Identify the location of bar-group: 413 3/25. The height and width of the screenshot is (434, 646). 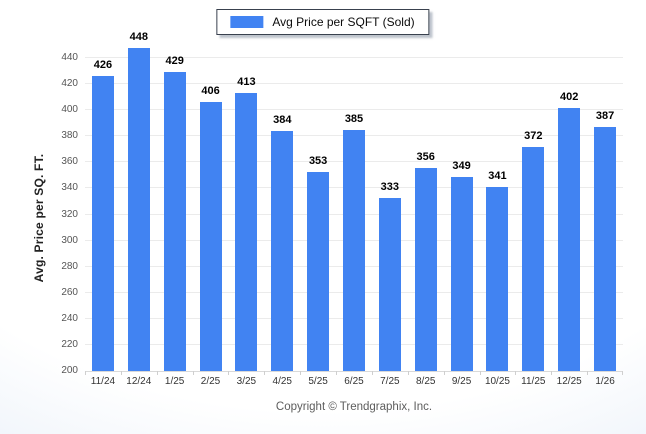
(246, 216).